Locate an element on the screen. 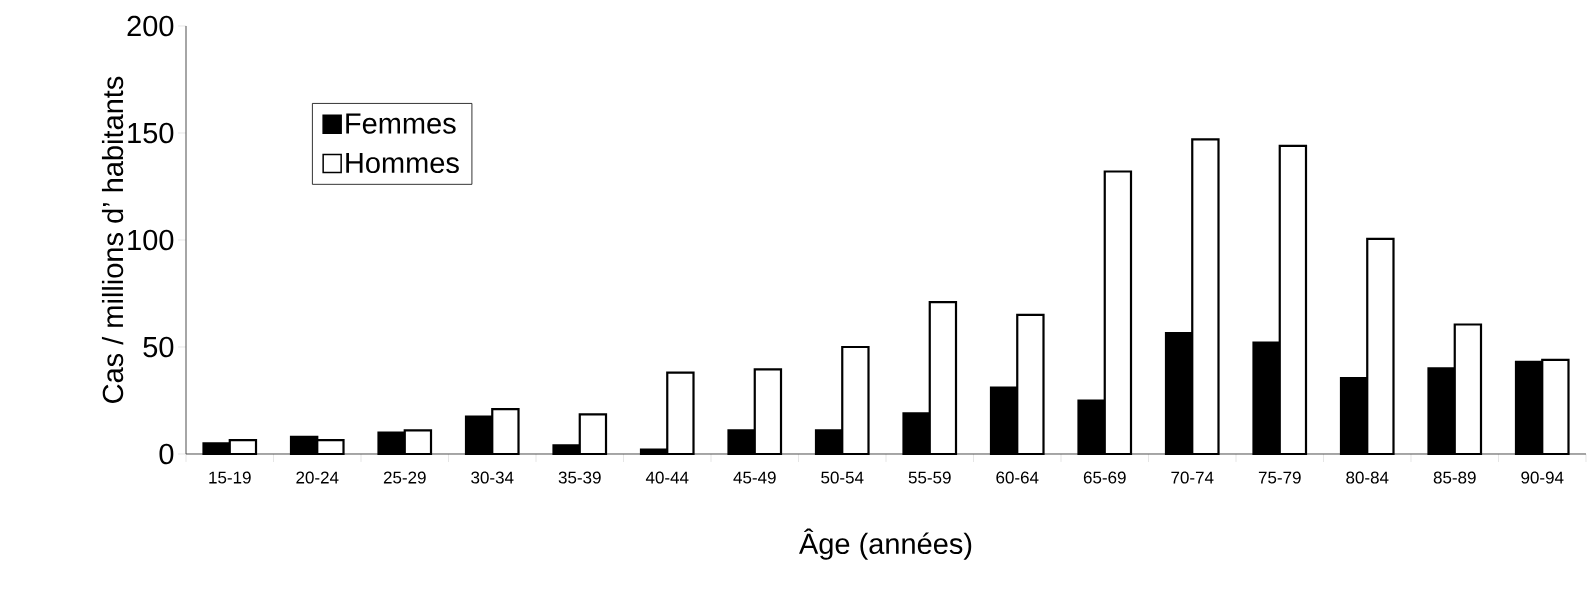 This screenshot has width=1593, height=594. y-tick-label: 200 is located at coordinates (150, 26).